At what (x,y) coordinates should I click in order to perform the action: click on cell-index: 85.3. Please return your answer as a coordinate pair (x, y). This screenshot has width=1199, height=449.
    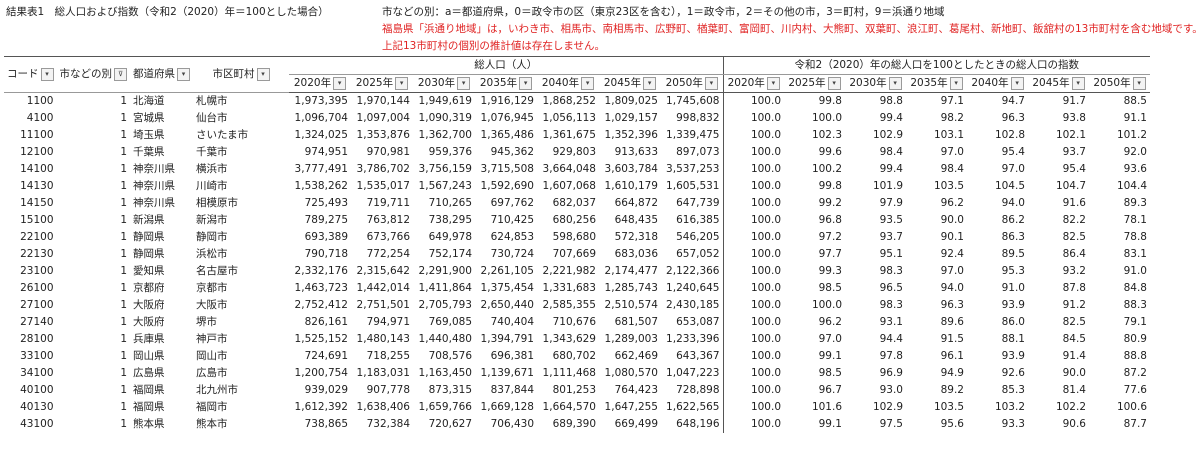
    Looking at the image, I should click on (1013, 390).